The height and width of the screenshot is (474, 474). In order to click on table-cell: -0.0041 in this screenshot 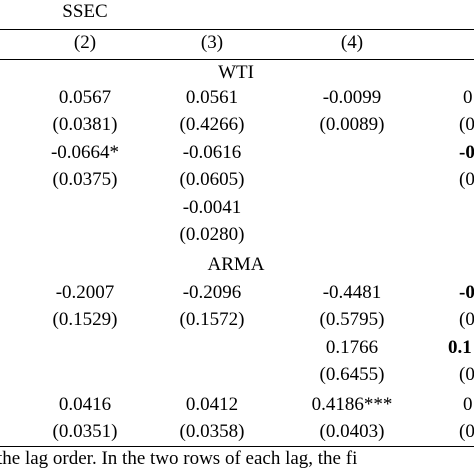, I will do `click(212, 207)`.